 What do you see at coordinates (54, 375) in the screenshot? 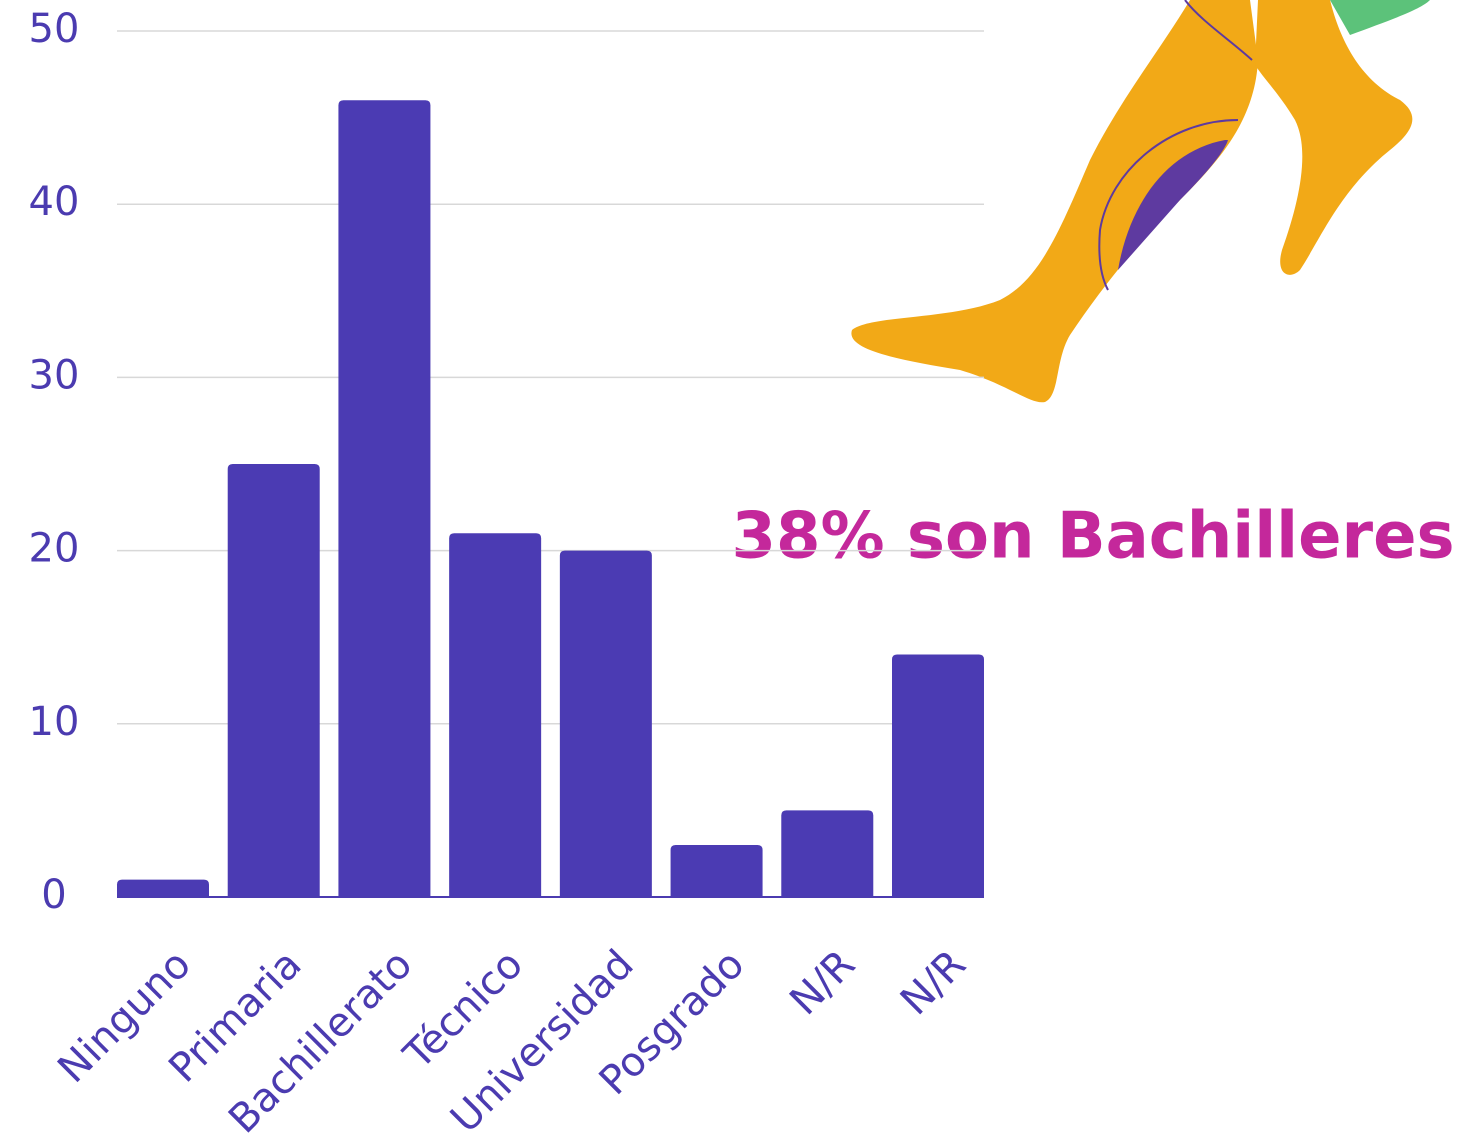
I see `y-tick-label: 30` at bounding box center [54, 375].